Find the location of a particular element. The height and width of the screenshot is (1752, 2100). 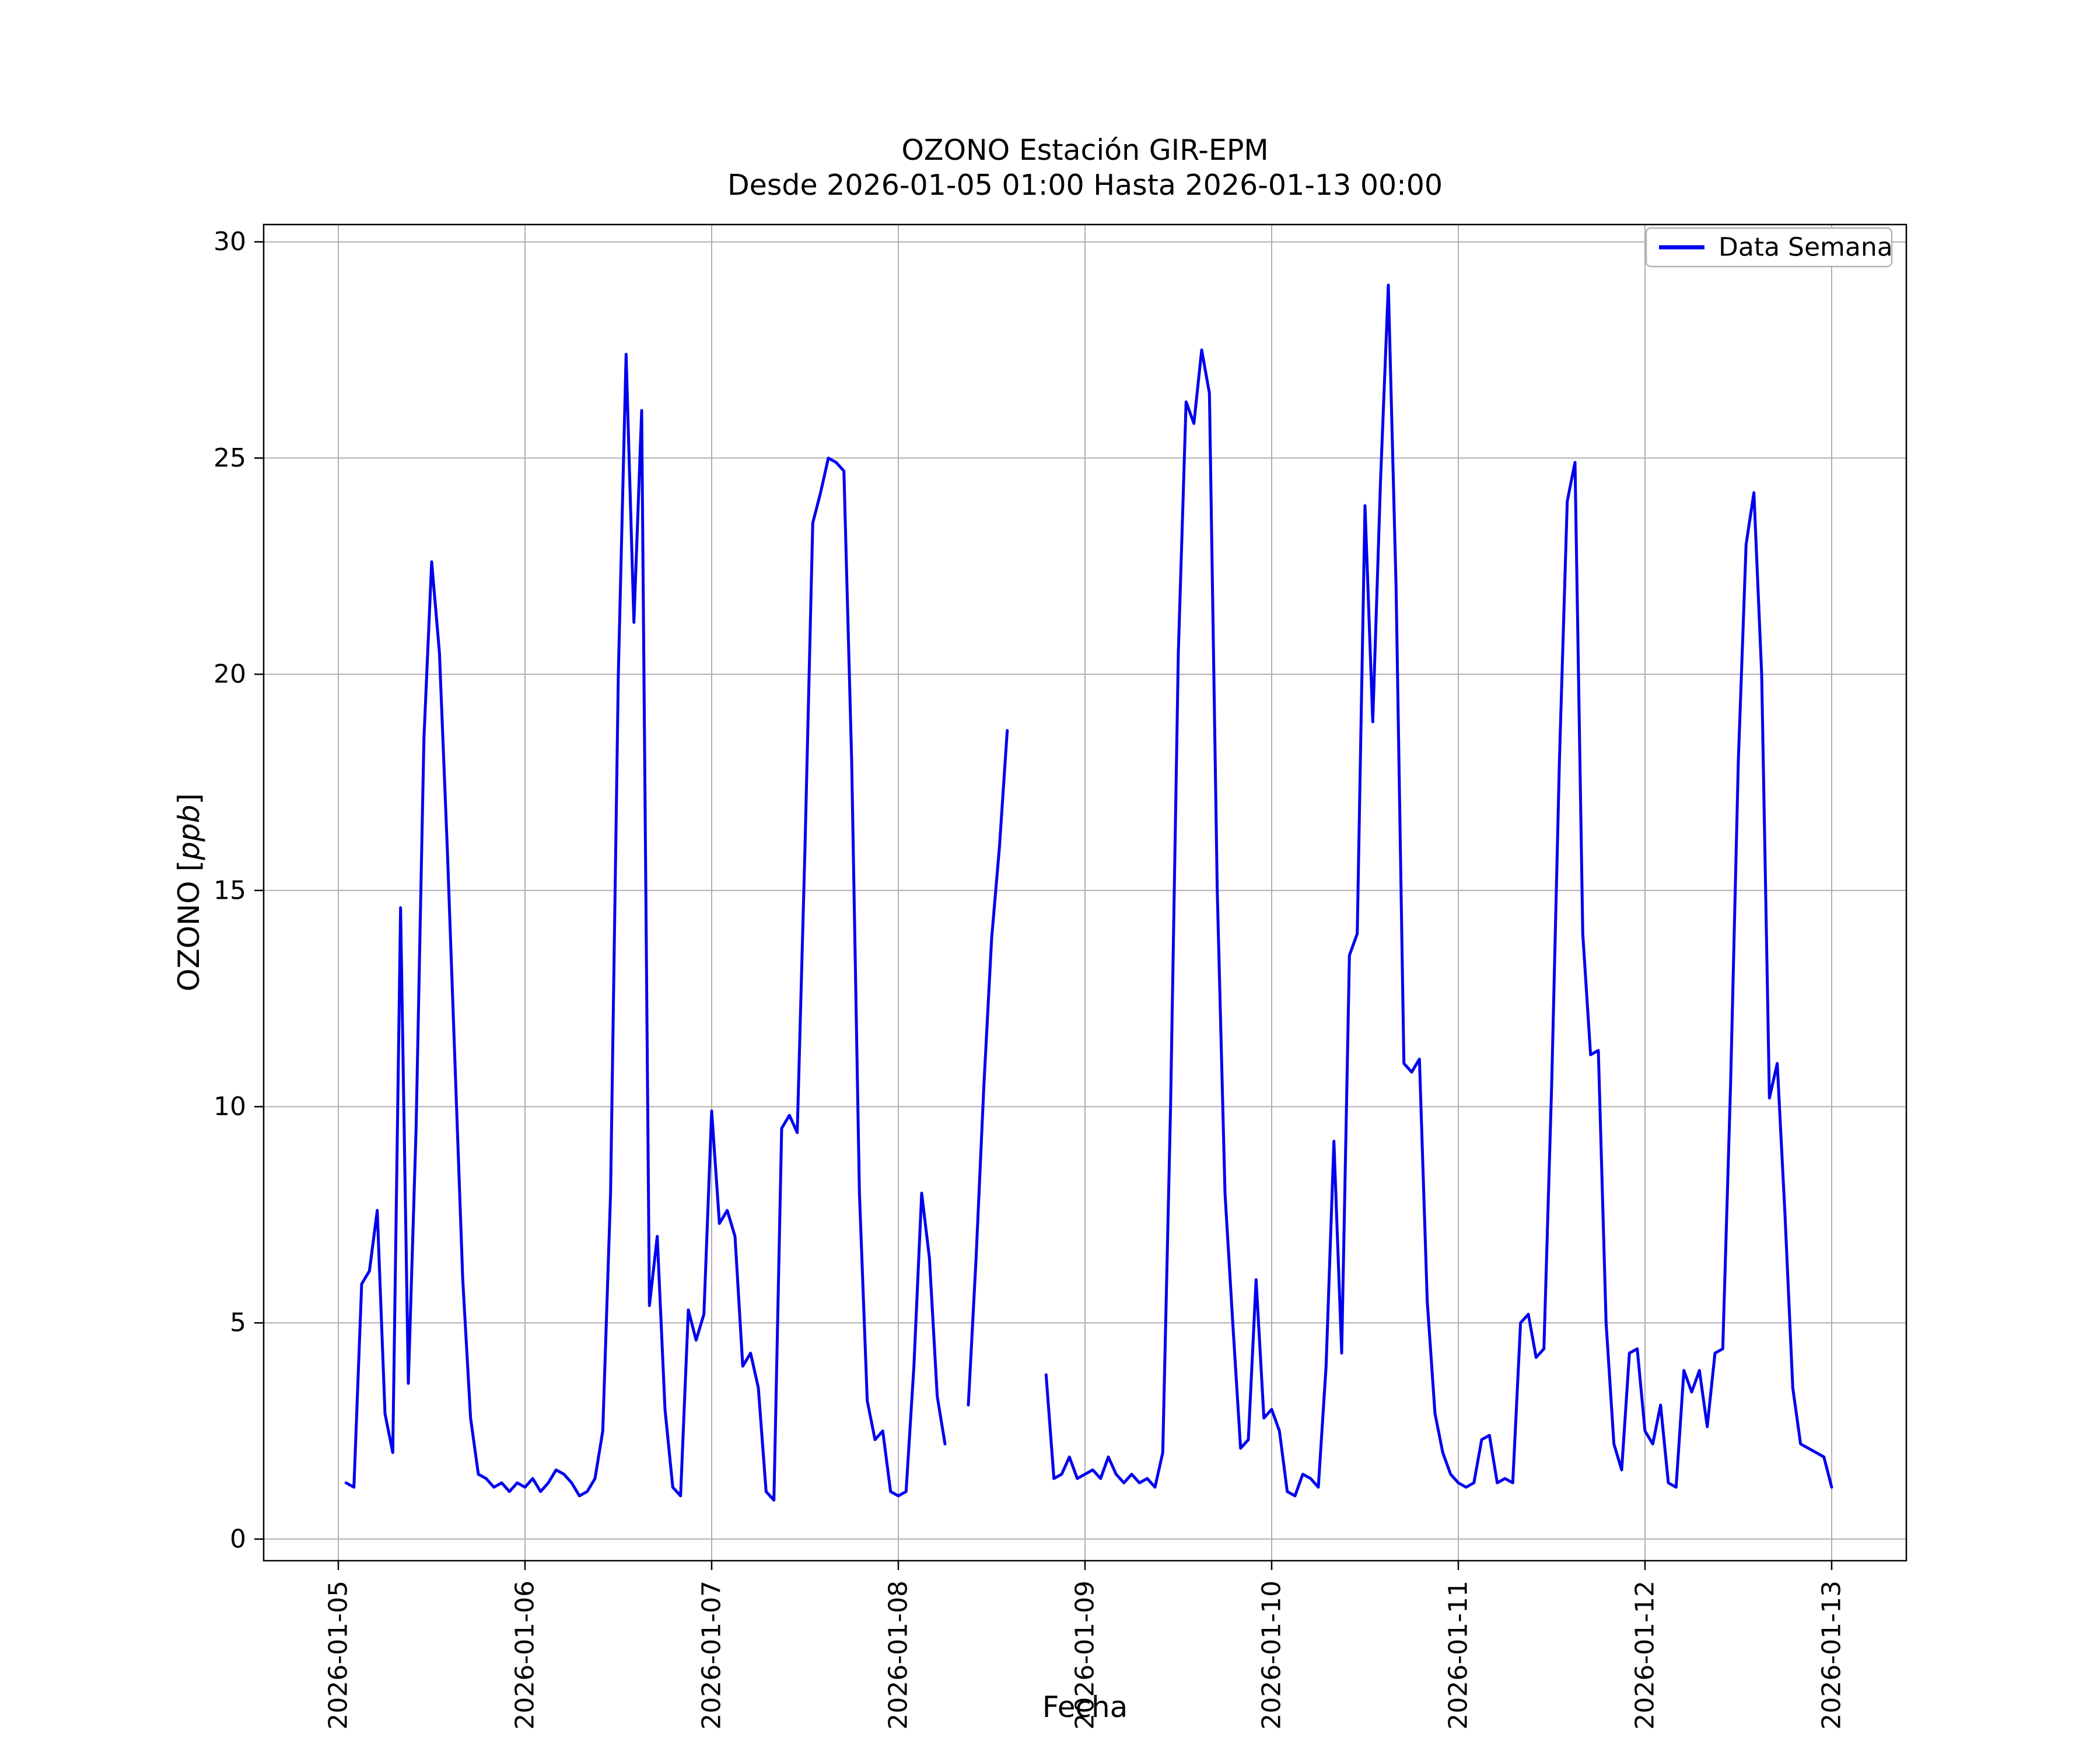

y-axis-label-unit: ppb is located at coordinates (189, 832).